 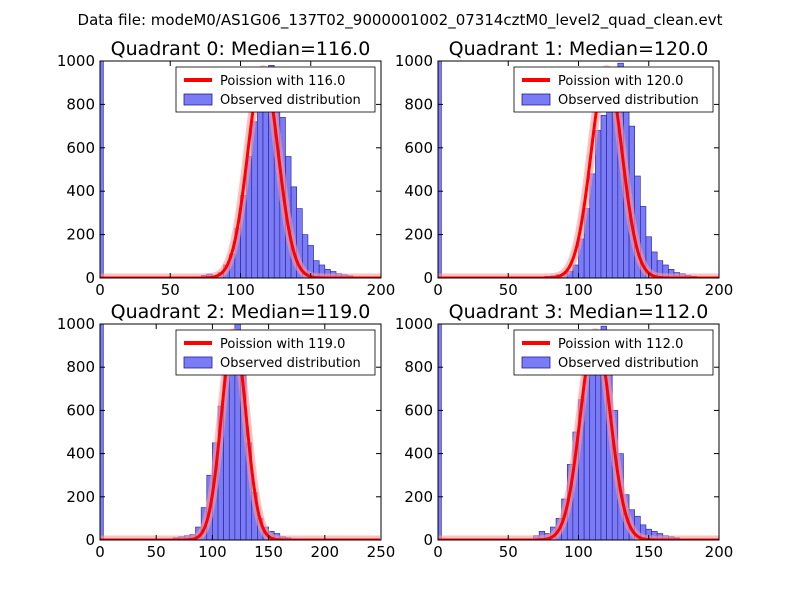 I want to click on legend-label-poisson: Poission with 112.0, so click(x=620, y=344).